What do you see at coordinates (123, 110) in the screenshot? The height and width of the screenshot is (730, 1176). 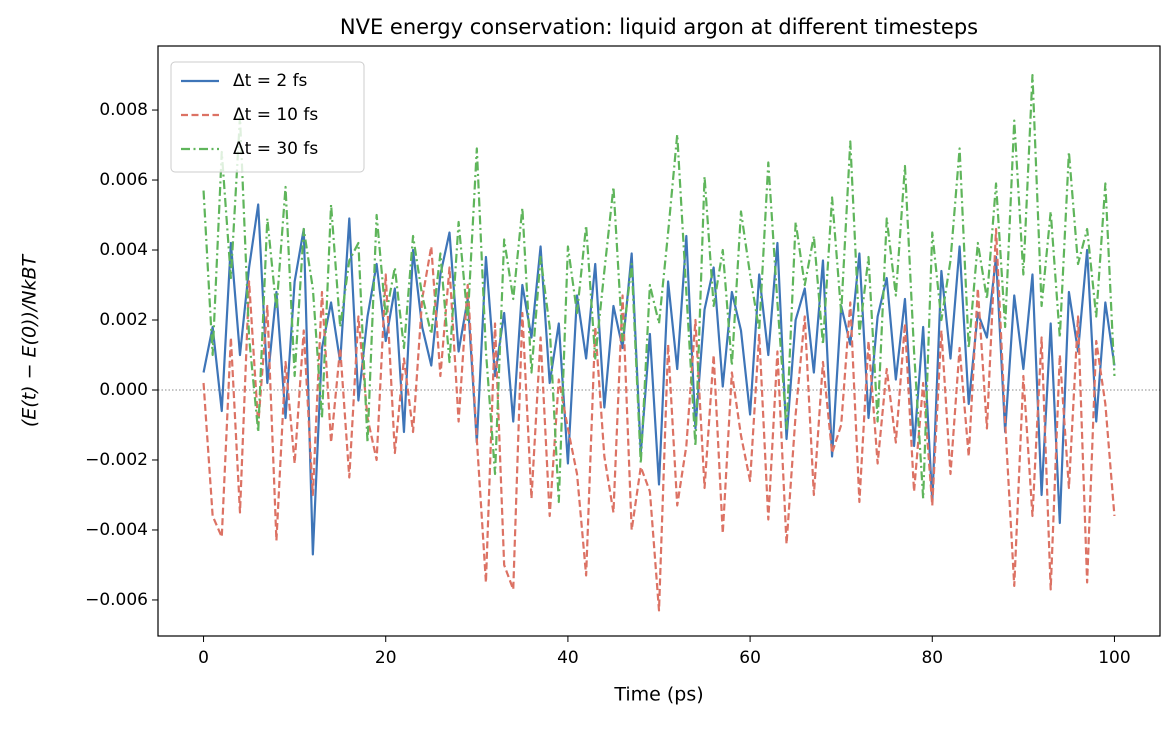 I see `y-tick-label: 0.008` at bounding box center [123, 110].